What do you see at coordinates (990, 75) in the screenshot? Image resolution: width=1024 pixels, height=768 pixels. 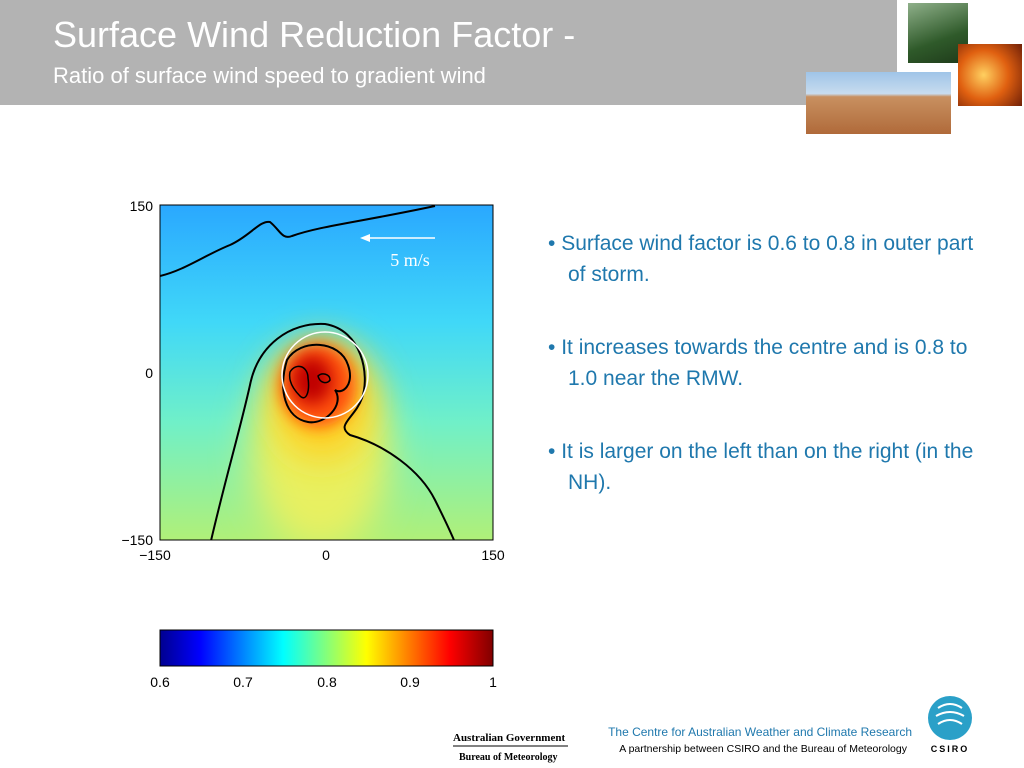 I see `photo-fire` at bounding box center [990, 75].